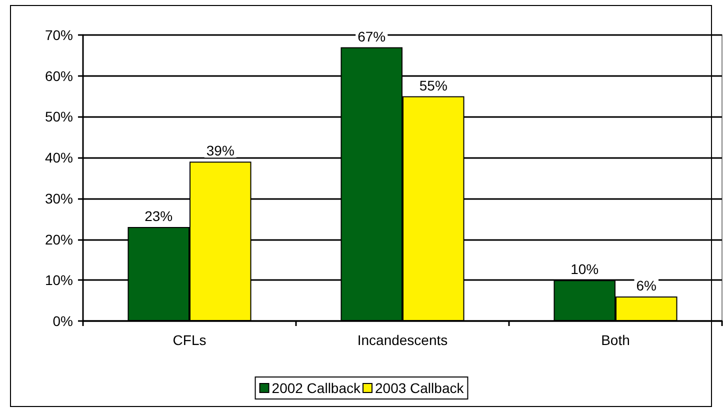 The image size is (723, 412). I want to click on legend-label: 2003 Callback, so click(420, 388).